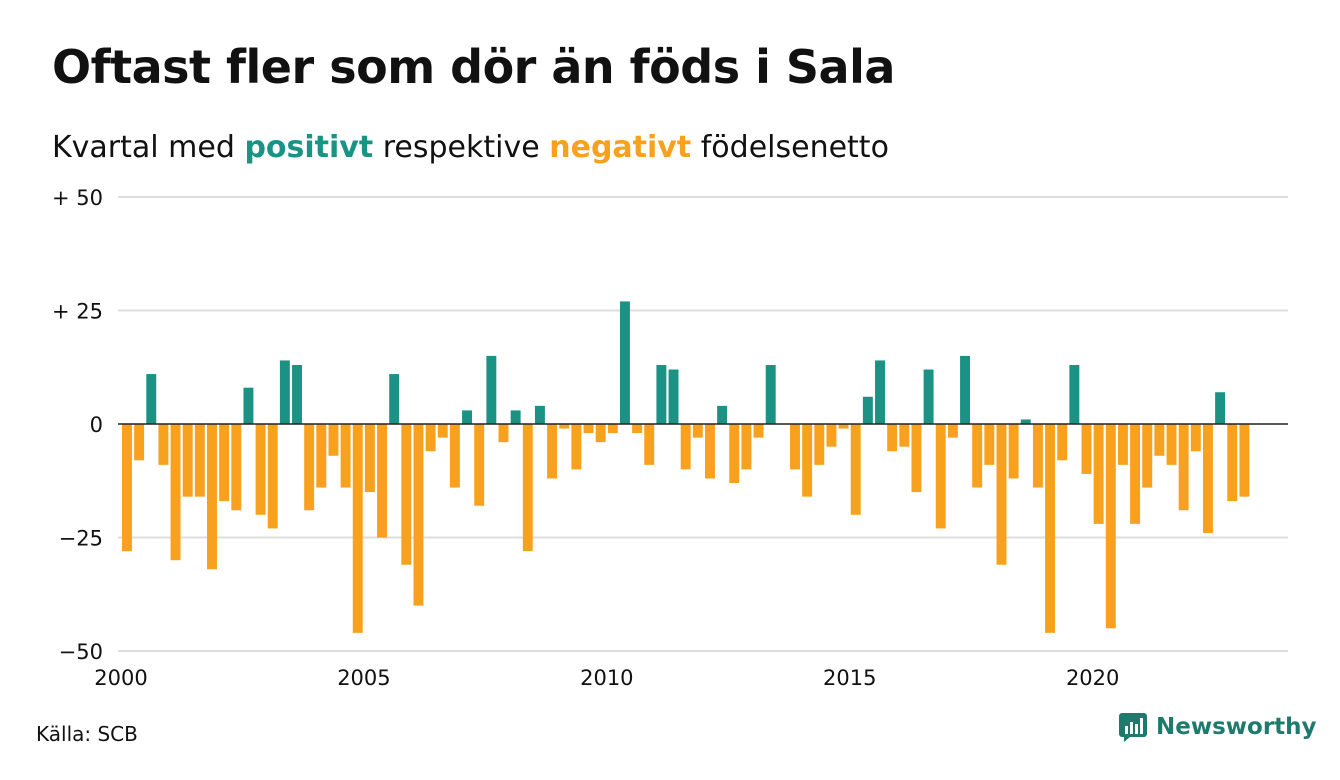 The height and width of the screenshot is (780, 1340). Describe the element at coordinates (473, 67) in the screenshot. I see `chart-title: Oftast fler som dör än föds i Sala` at that location.